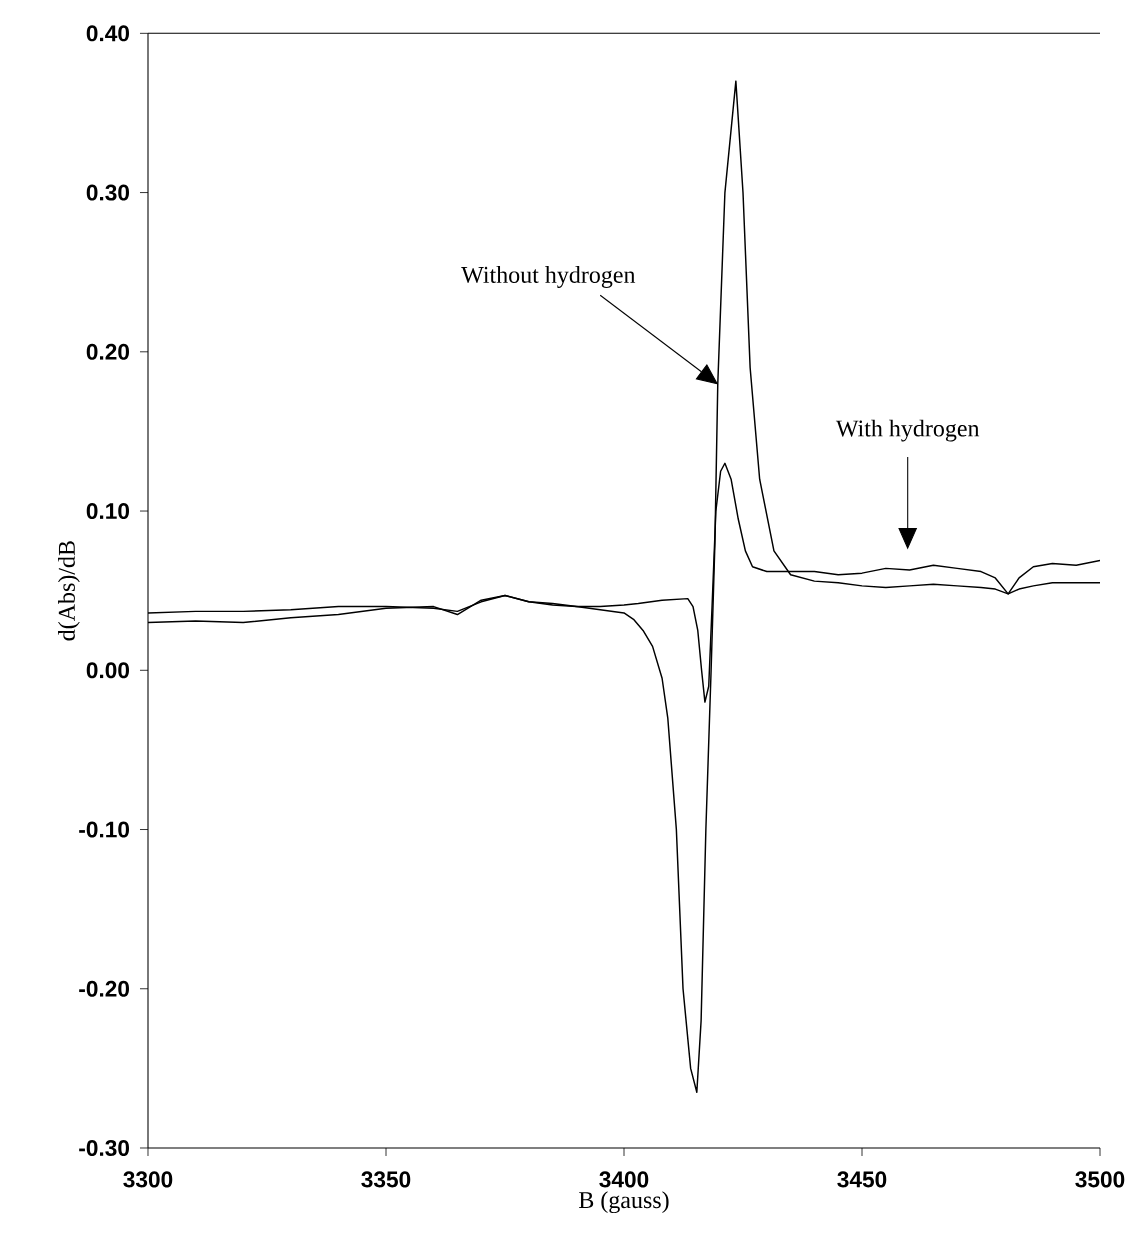 Image resolution: width=1126 pixels, height=1249 pixels. I want to click on y-tick-label: 0.30, so click(108, 192).